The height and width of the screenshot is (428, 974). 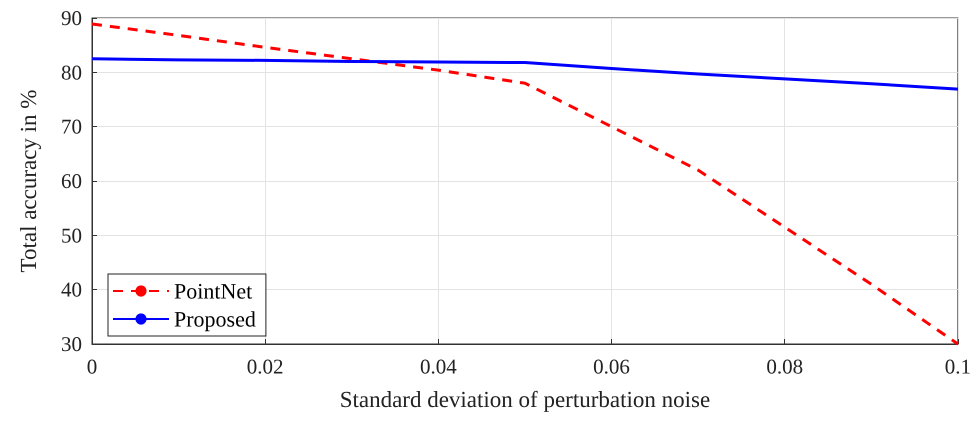 I want to click on x-tick-label: 0.04, so click(x=439, y=366).